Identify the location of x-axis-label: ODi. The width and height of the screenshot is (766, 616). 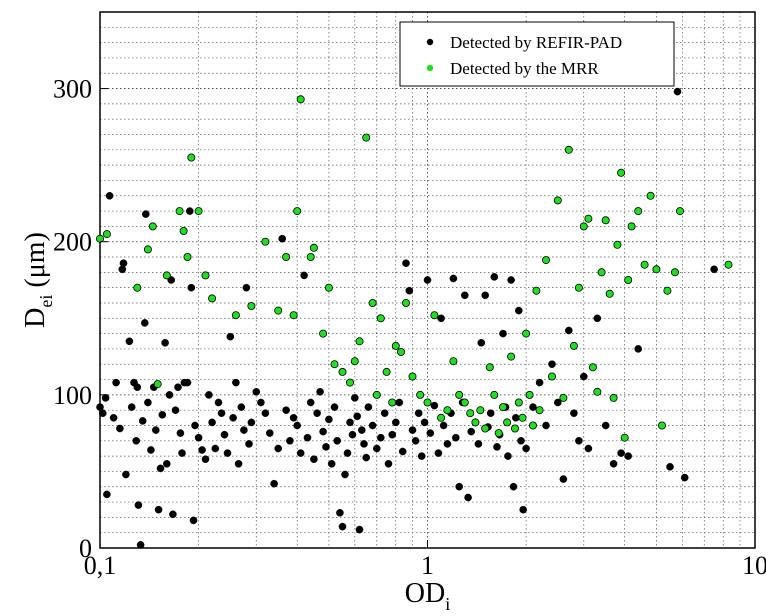
(427, 596).